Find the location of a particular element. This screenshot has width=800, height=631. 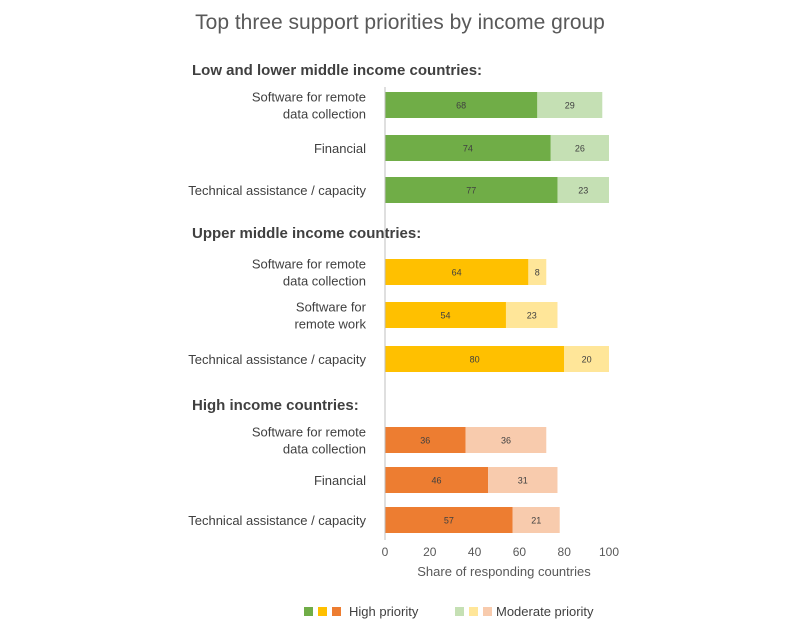

data-label-moderate: 26 is located at coordinates (580, 149).